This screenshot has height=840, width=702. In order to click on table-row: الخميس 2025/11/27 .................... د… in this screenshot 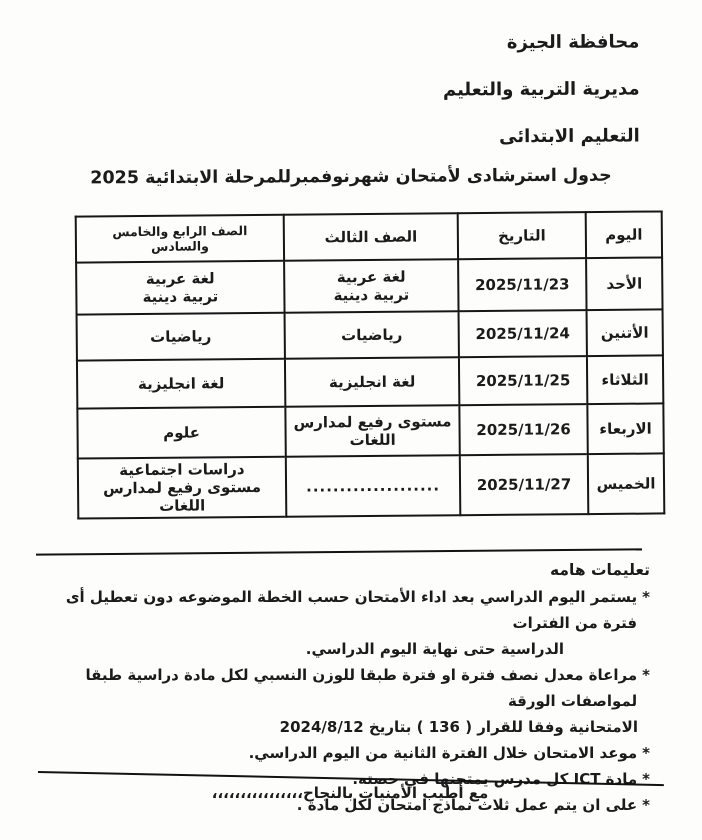, I will do `click(371, 486)`.